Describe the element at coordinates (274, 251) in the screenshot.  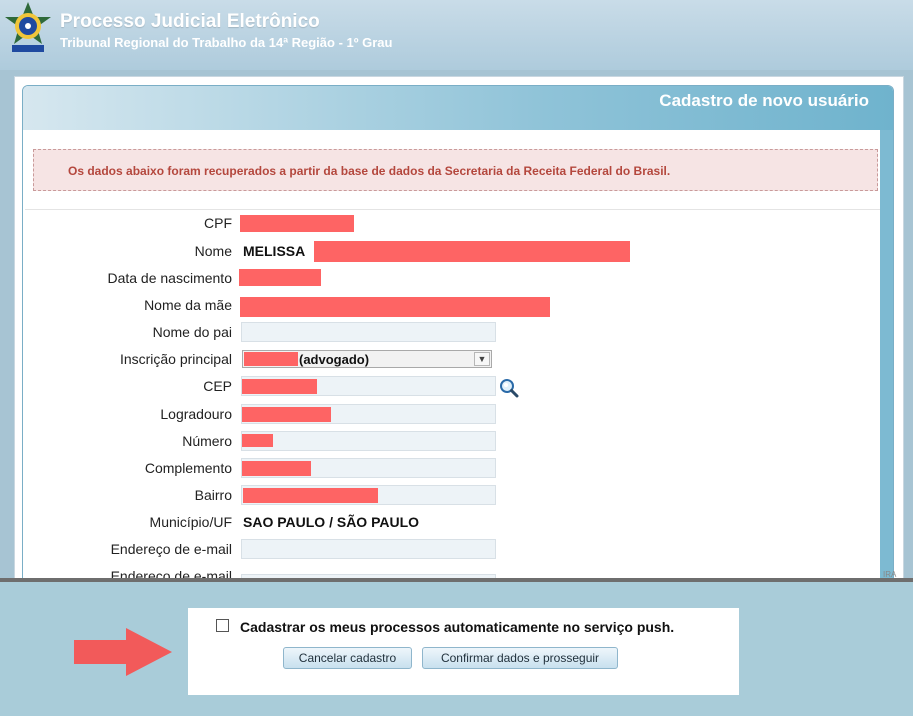
I see `nome-value: MELISSA` at that location.